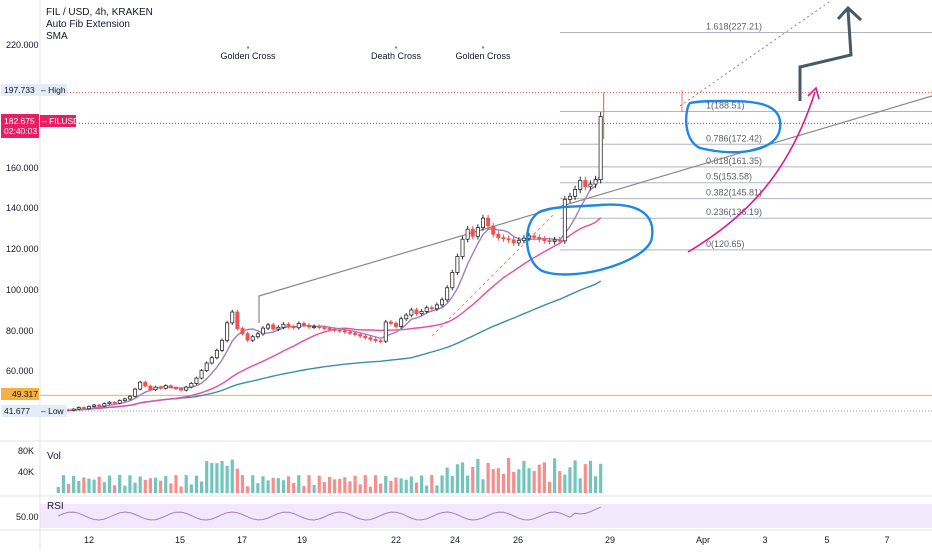  I want to click on volume-tick-label: 80K, so click(26, 451).